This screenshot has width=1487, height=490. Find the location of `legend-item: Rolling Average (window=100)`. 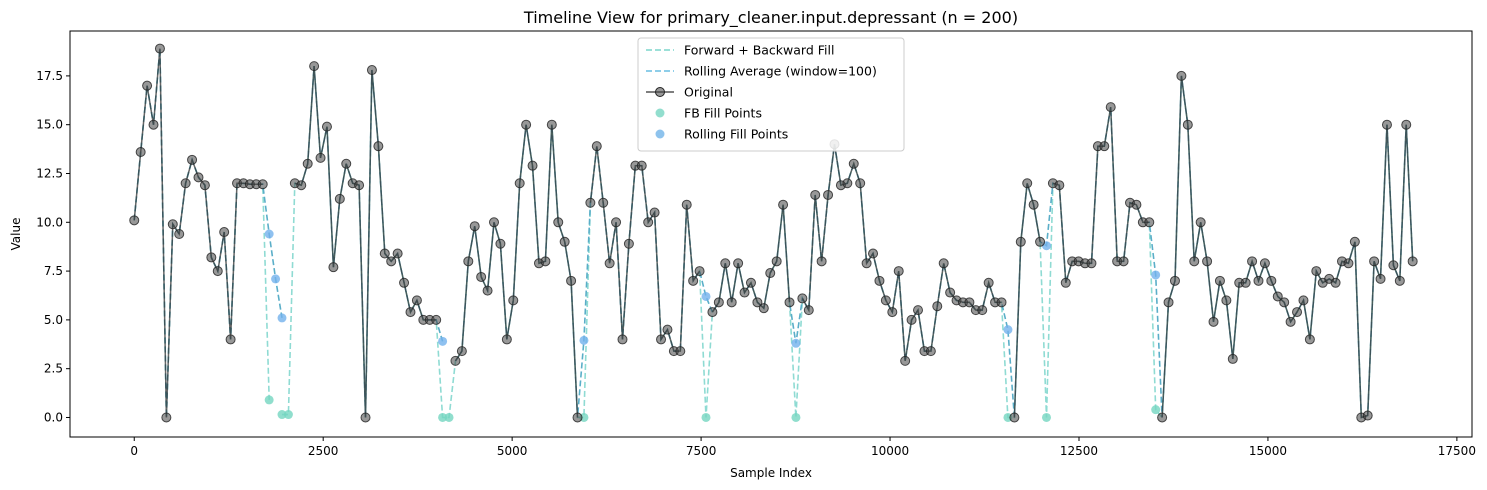

legend-item: Rolling Average (window=100) is located at coordinates (761, 71).